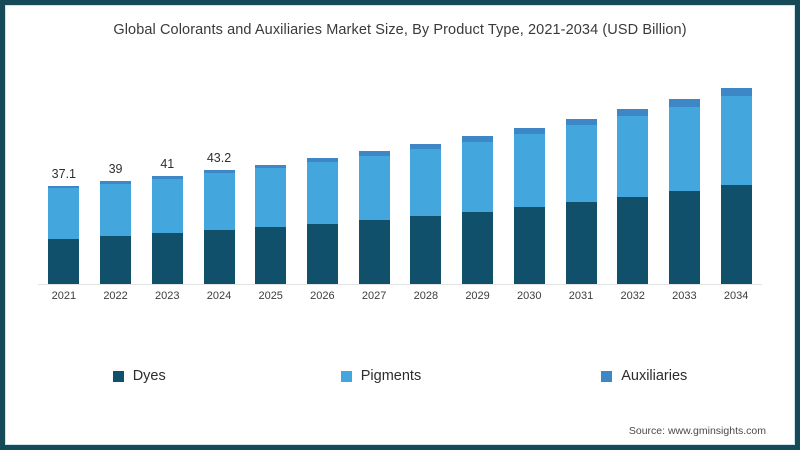 This screenshot has width=800, height=450. Describe the element at coordinates (115, 169) in the screenshot. I see `bar-value-label: 39` at that location.